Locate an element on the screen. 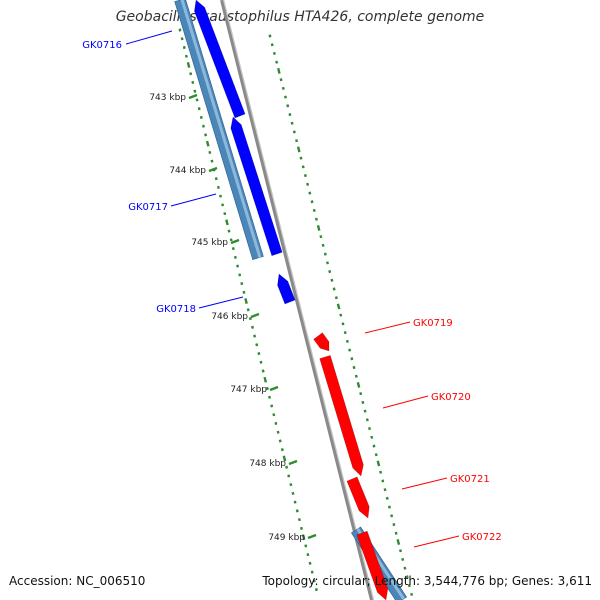 The image size is (600, 600). gene-label-gk0722: GK0722 is located at coordinates (457, 540).